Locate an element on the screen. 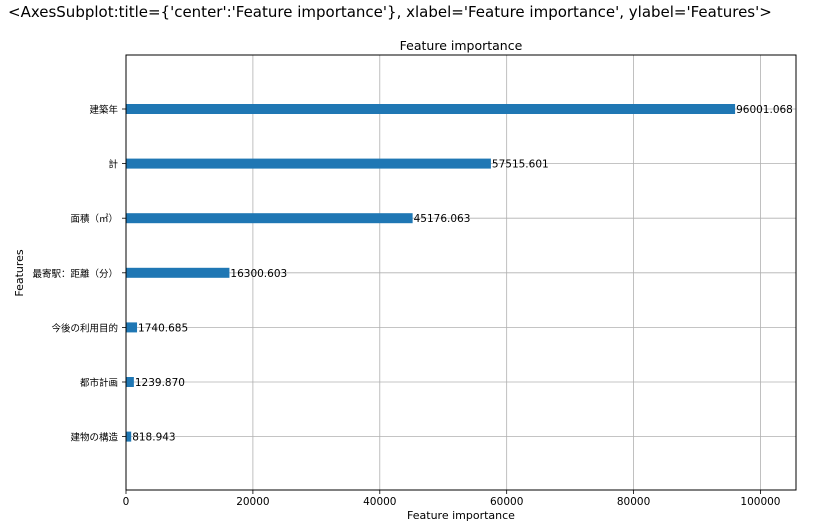 Image resolution: width=833 pixels, height=527 pixels. value-label: 818.943 is located at coordinates (153, 438).